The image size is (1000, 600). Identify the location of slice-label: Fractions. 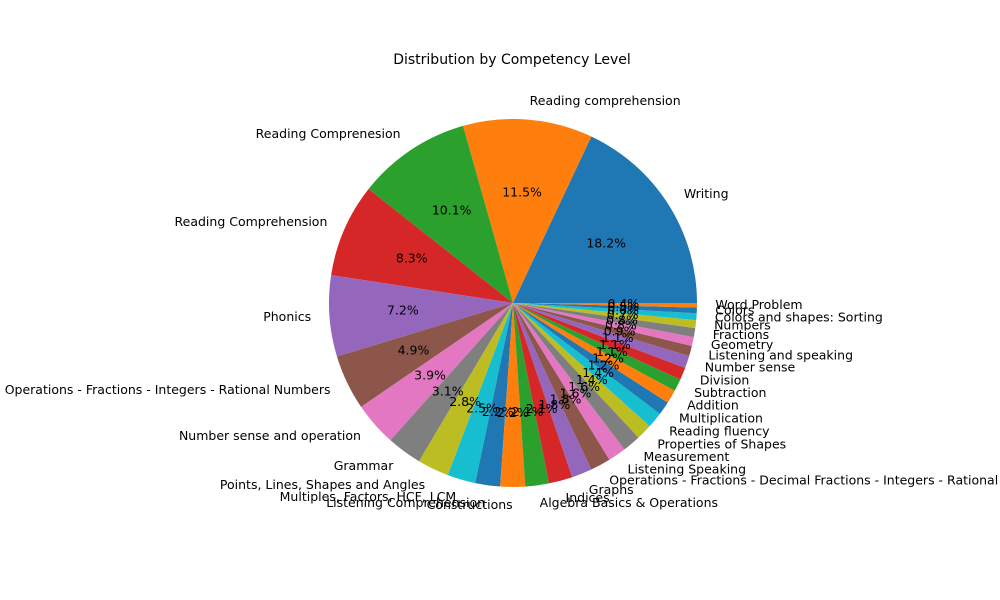
(741, 334).